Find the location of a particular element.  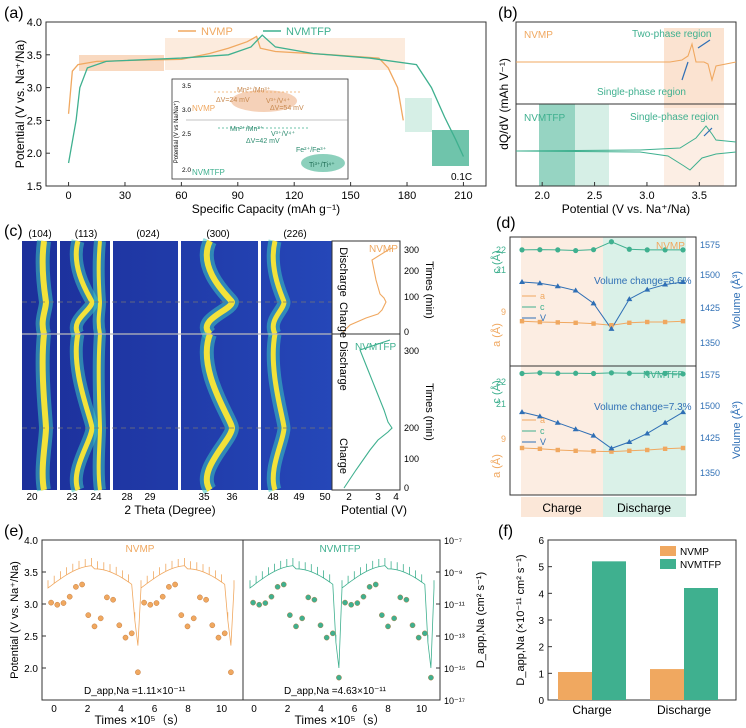

y-tick-label: 2.0 is located at coordinates (31, 669).